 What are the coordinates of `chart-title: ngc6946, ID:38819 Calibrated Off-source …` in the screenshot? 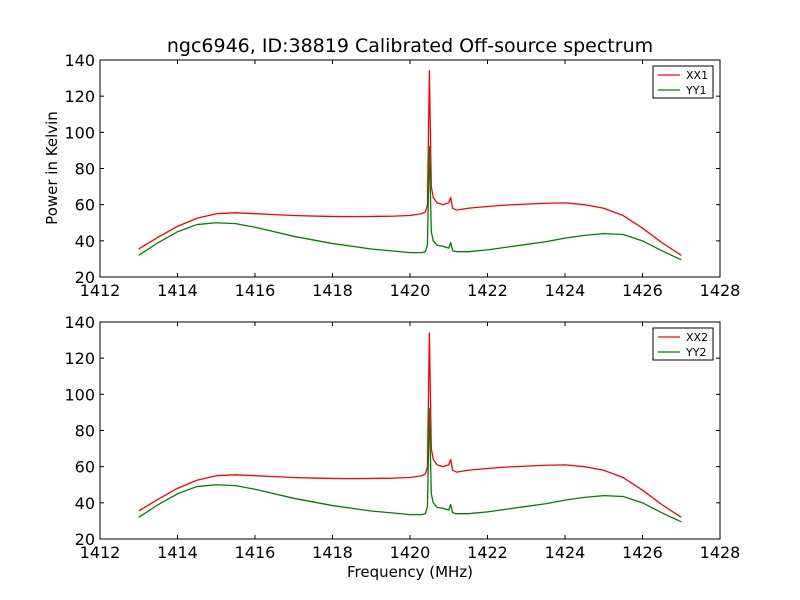 It's located at (410, 46).